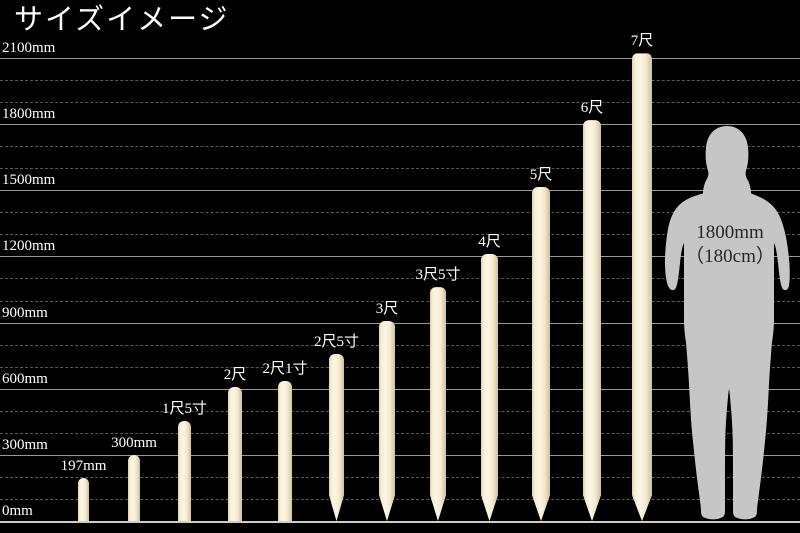 The image size is (800, 533). What do you see at coordinates (29, 180) in the screenshot?
I see `y-axis-tick-label: 1500mm` at bounding box center [29, 180].